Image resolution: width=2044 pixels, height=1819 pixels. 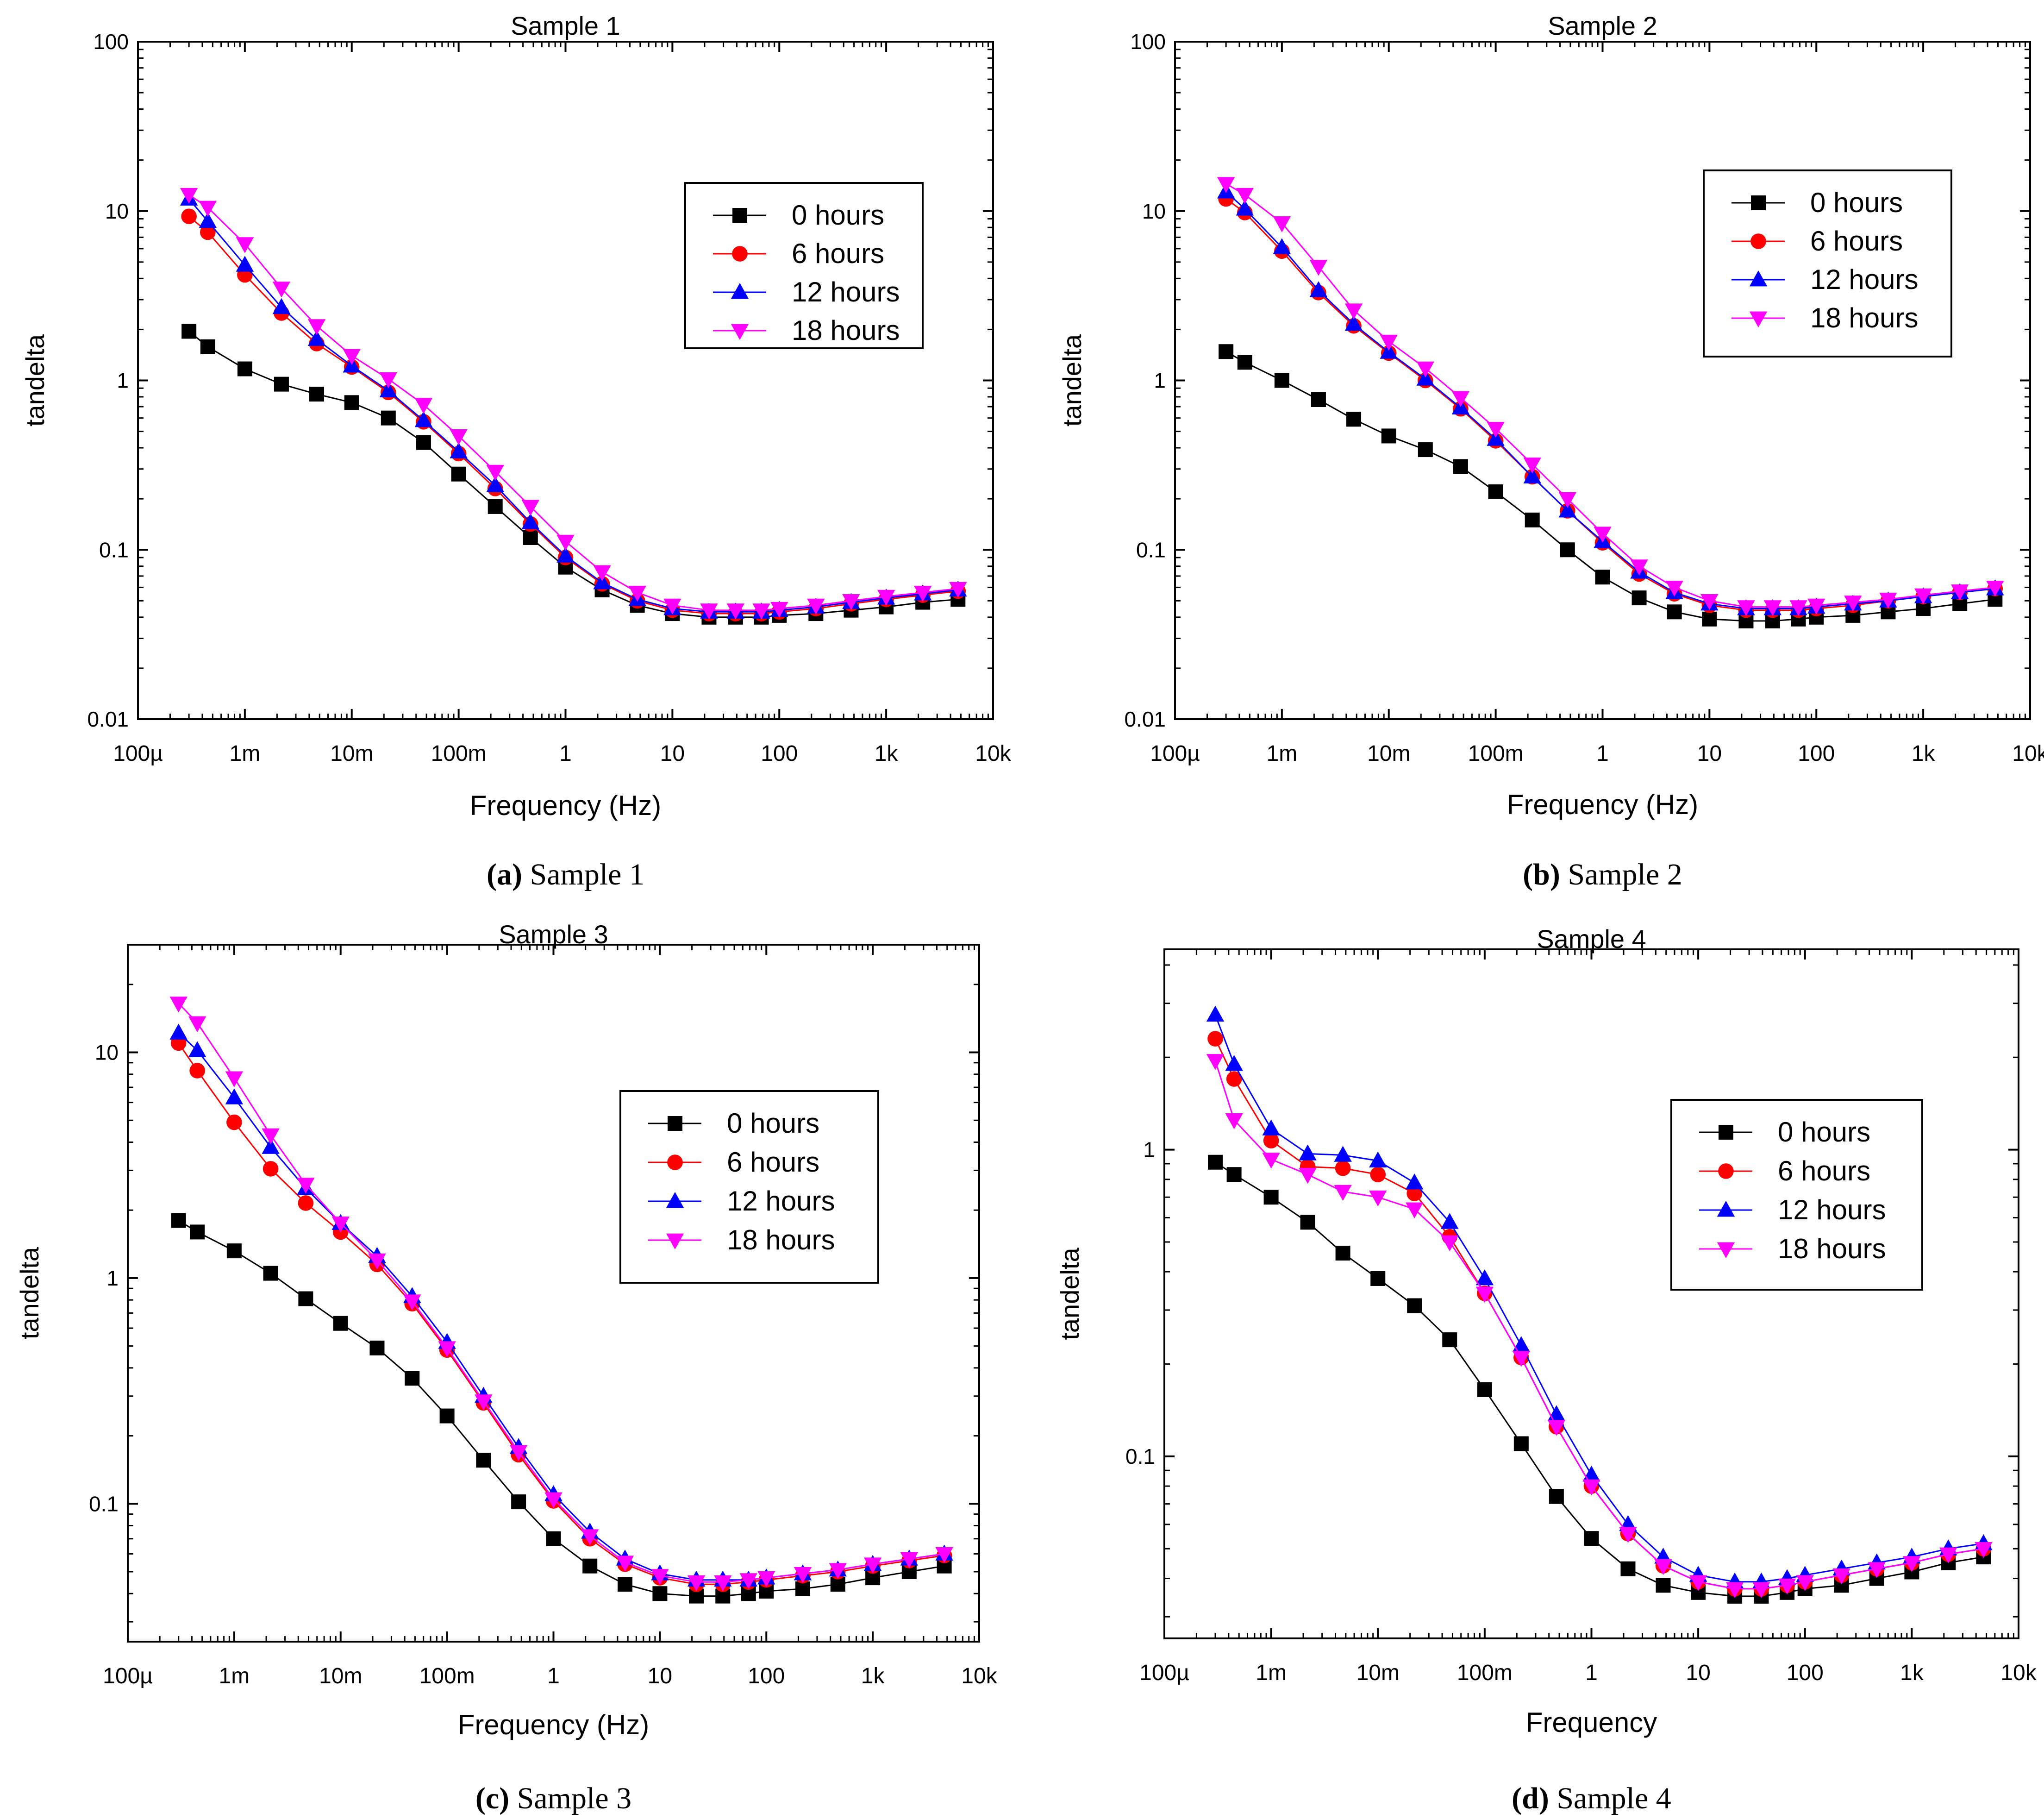 I want to click on chart-title: Sample 1, so click(x=565, y=25).